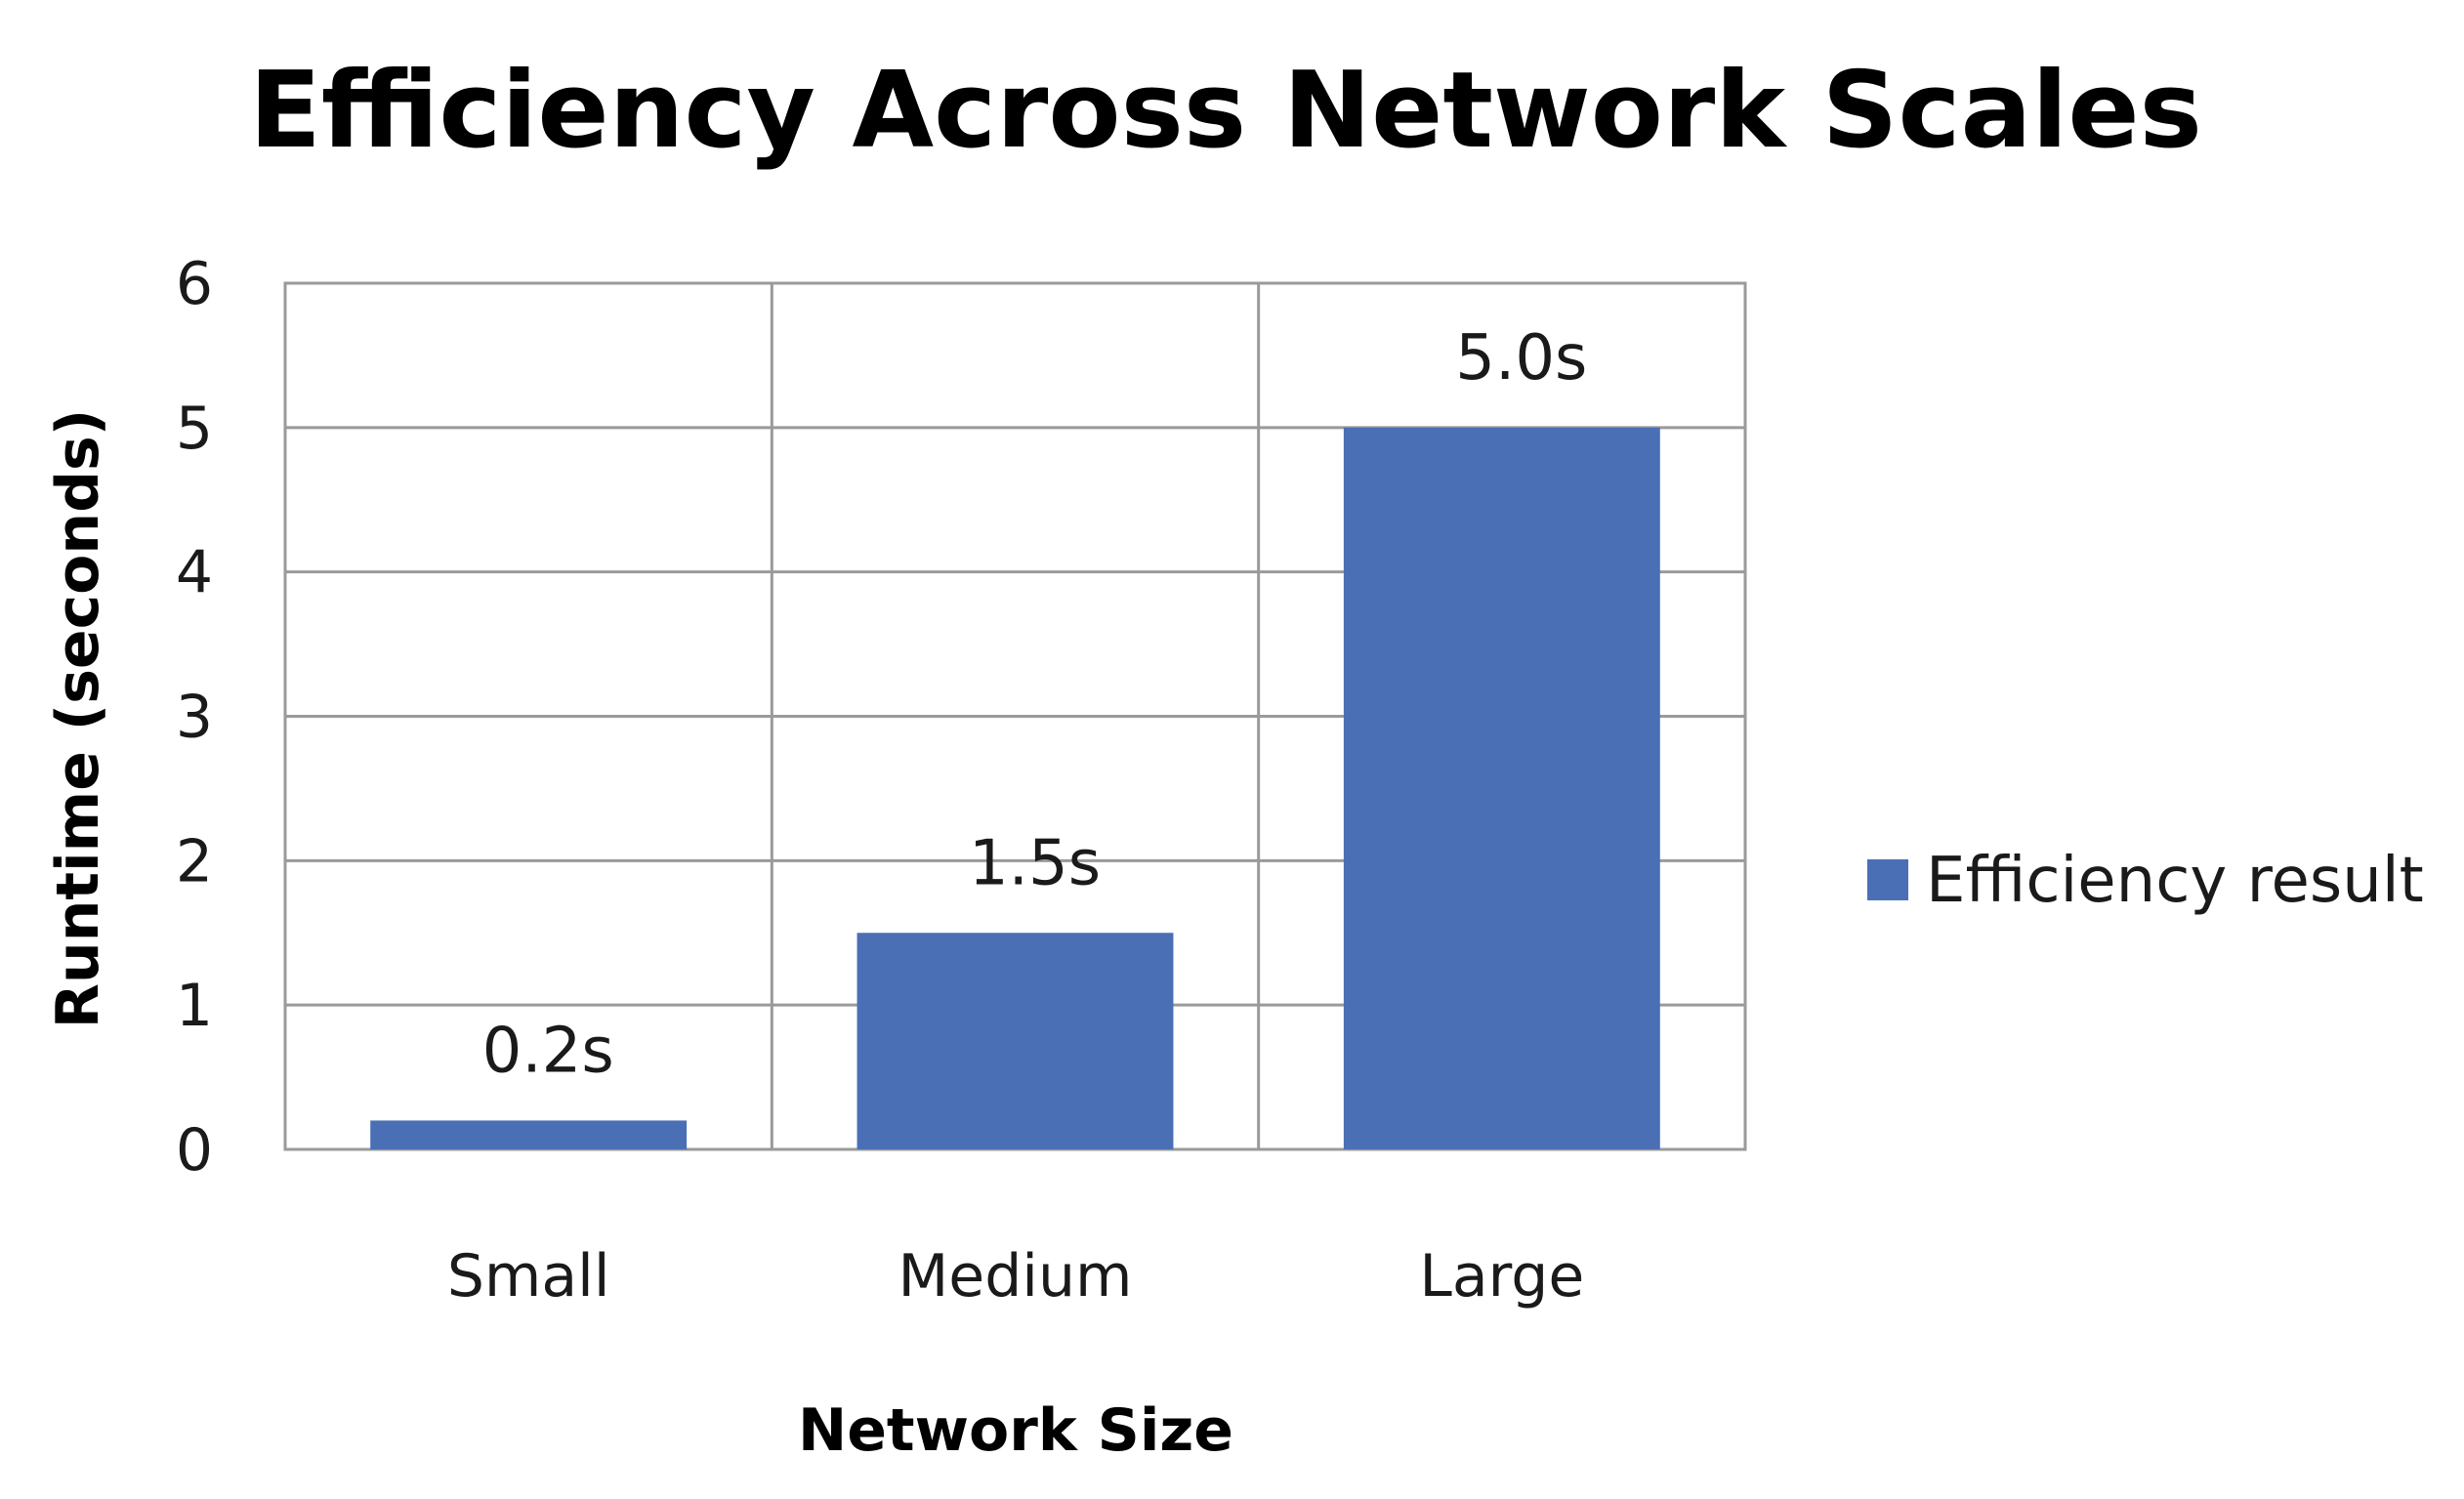 Image resolution: width=2464 pixels, height=1499 pixels. Describe the element at coordinates (2175, 881) in the screenshot. I see `legend-label: Efficiency result` at that location.